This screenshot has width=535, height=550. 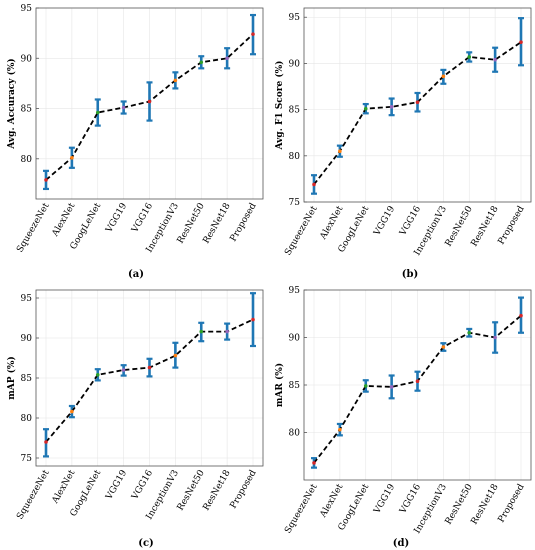 What do you see at coordinates (401, 543) in the screenshot?
I see `panel-label: (d)` at bounding box center [401, 543].